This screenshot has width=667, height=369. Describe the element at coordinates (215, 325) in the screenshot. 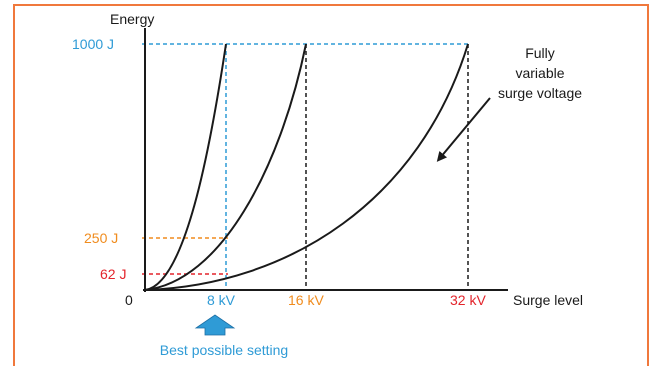

I see `up-arrow-icon` at that location.